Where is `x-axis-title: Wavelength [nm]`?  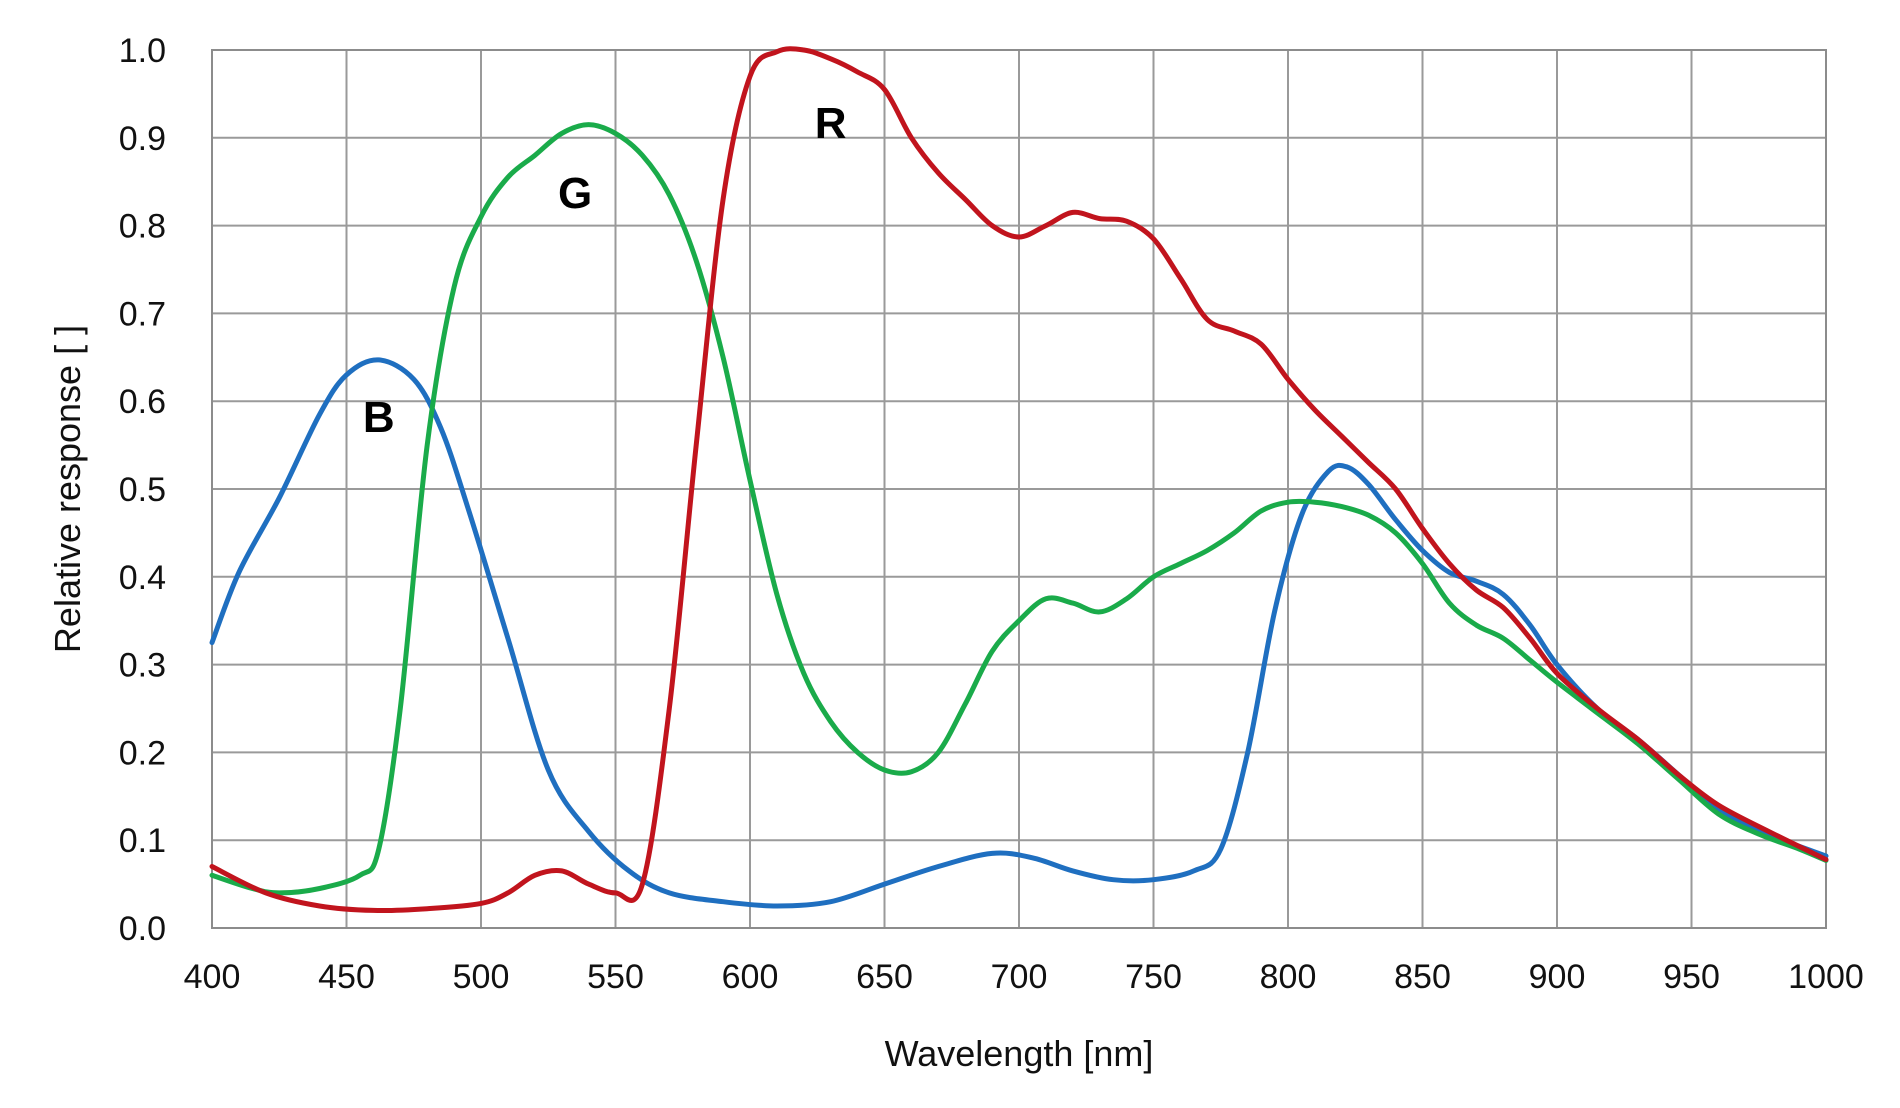
x-axis-title: Wavelength [nm] is located at coordinates (1019, 1053).